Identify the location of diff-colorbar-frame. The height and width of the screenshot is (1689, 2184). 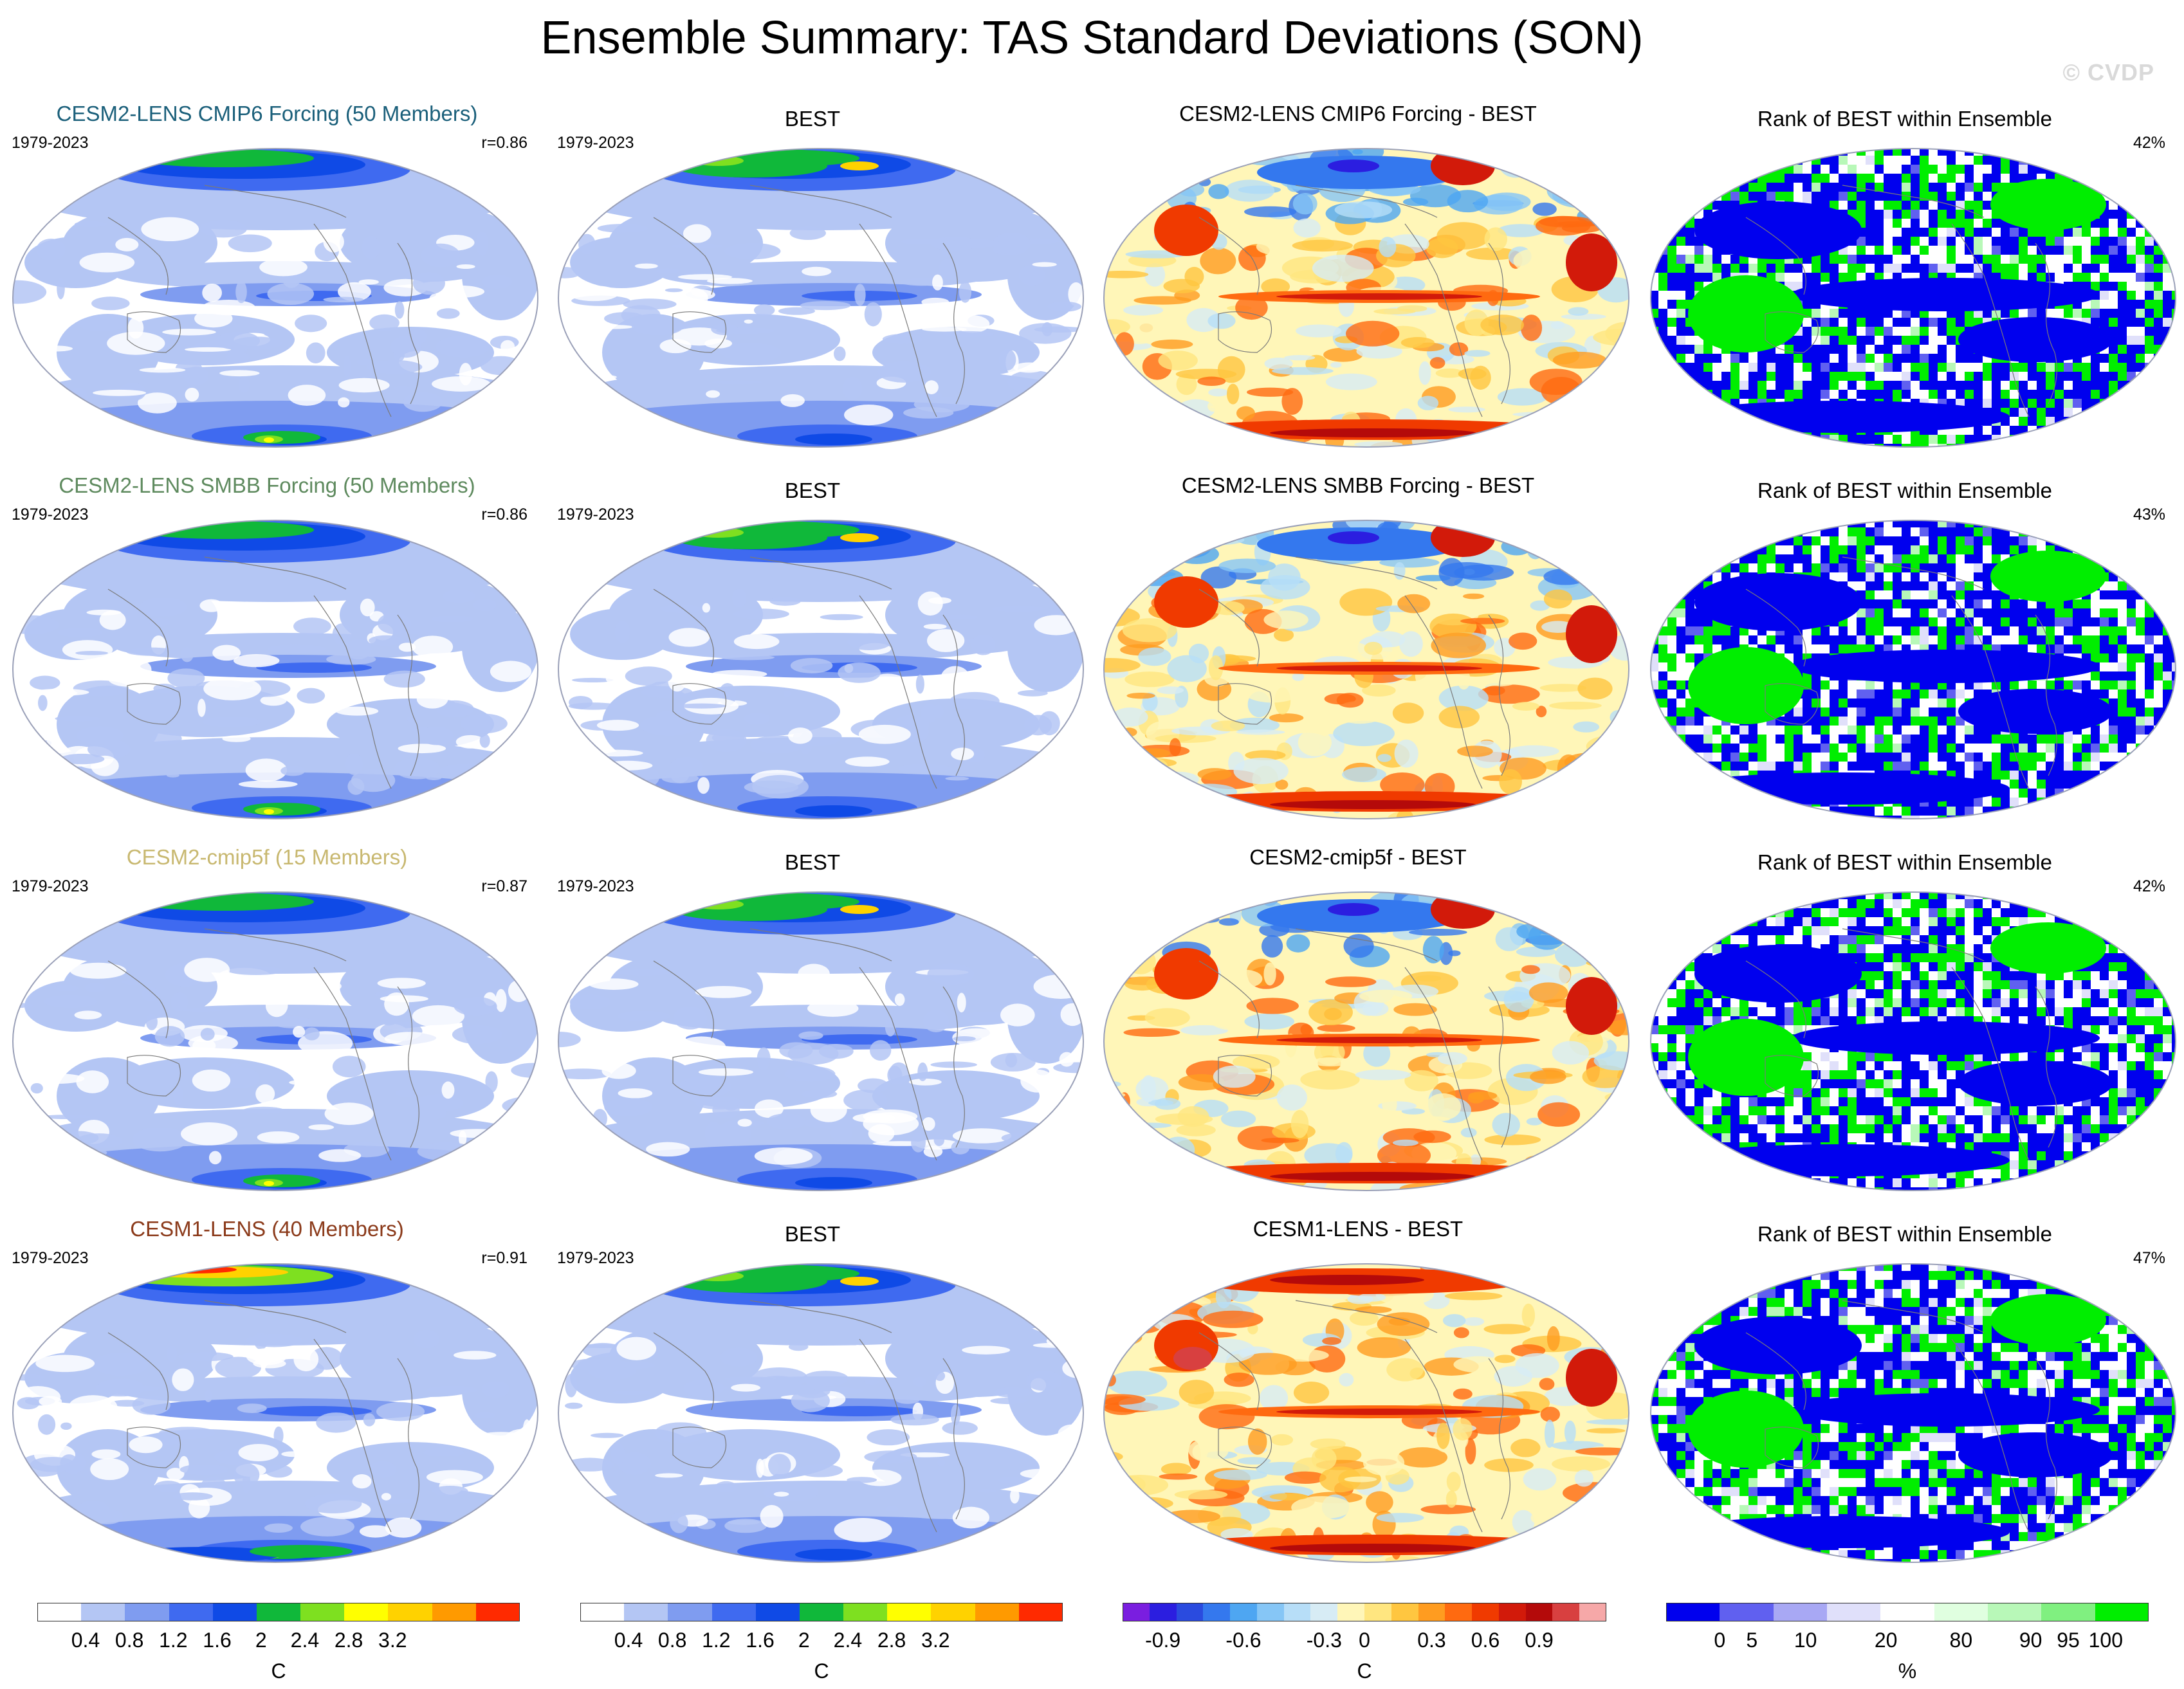
(1364, 1612).